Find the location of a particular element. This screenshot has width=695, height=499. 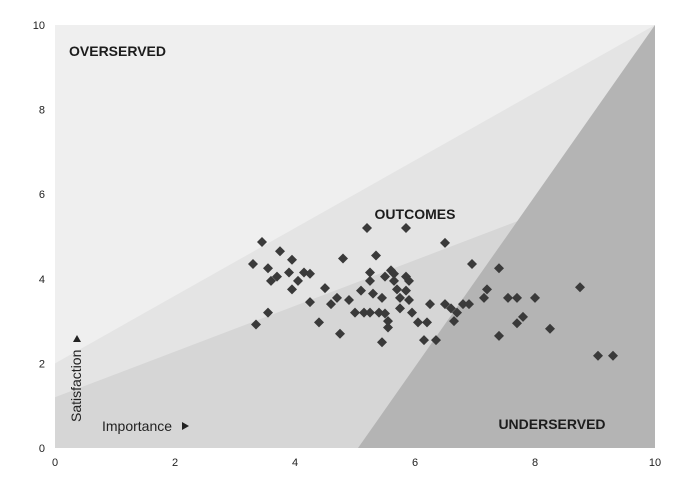

region-label-outcomes: OUTCOMES is located at coordinates (415, 214).